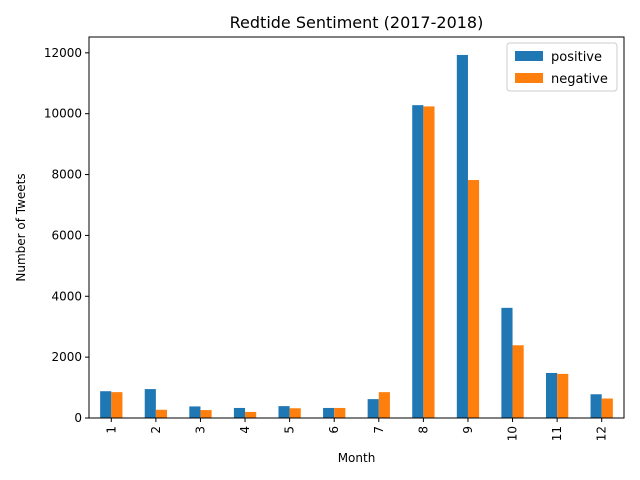 This screenshot has width=640, height=480. What do you see at coordinates (423, 430) in the screenshot?
I see `x-tick-label: 8` at bounding box center [423, 430].